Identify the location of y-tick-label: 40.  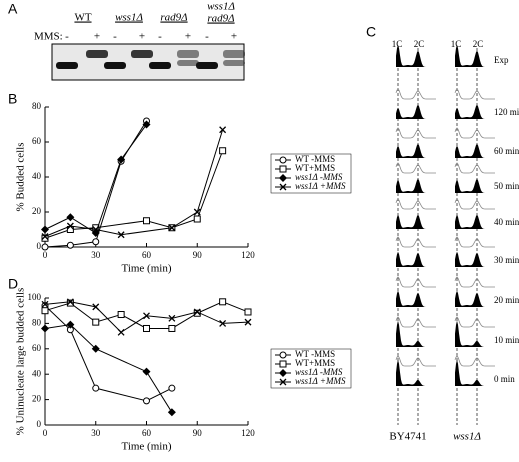
(37, 176).